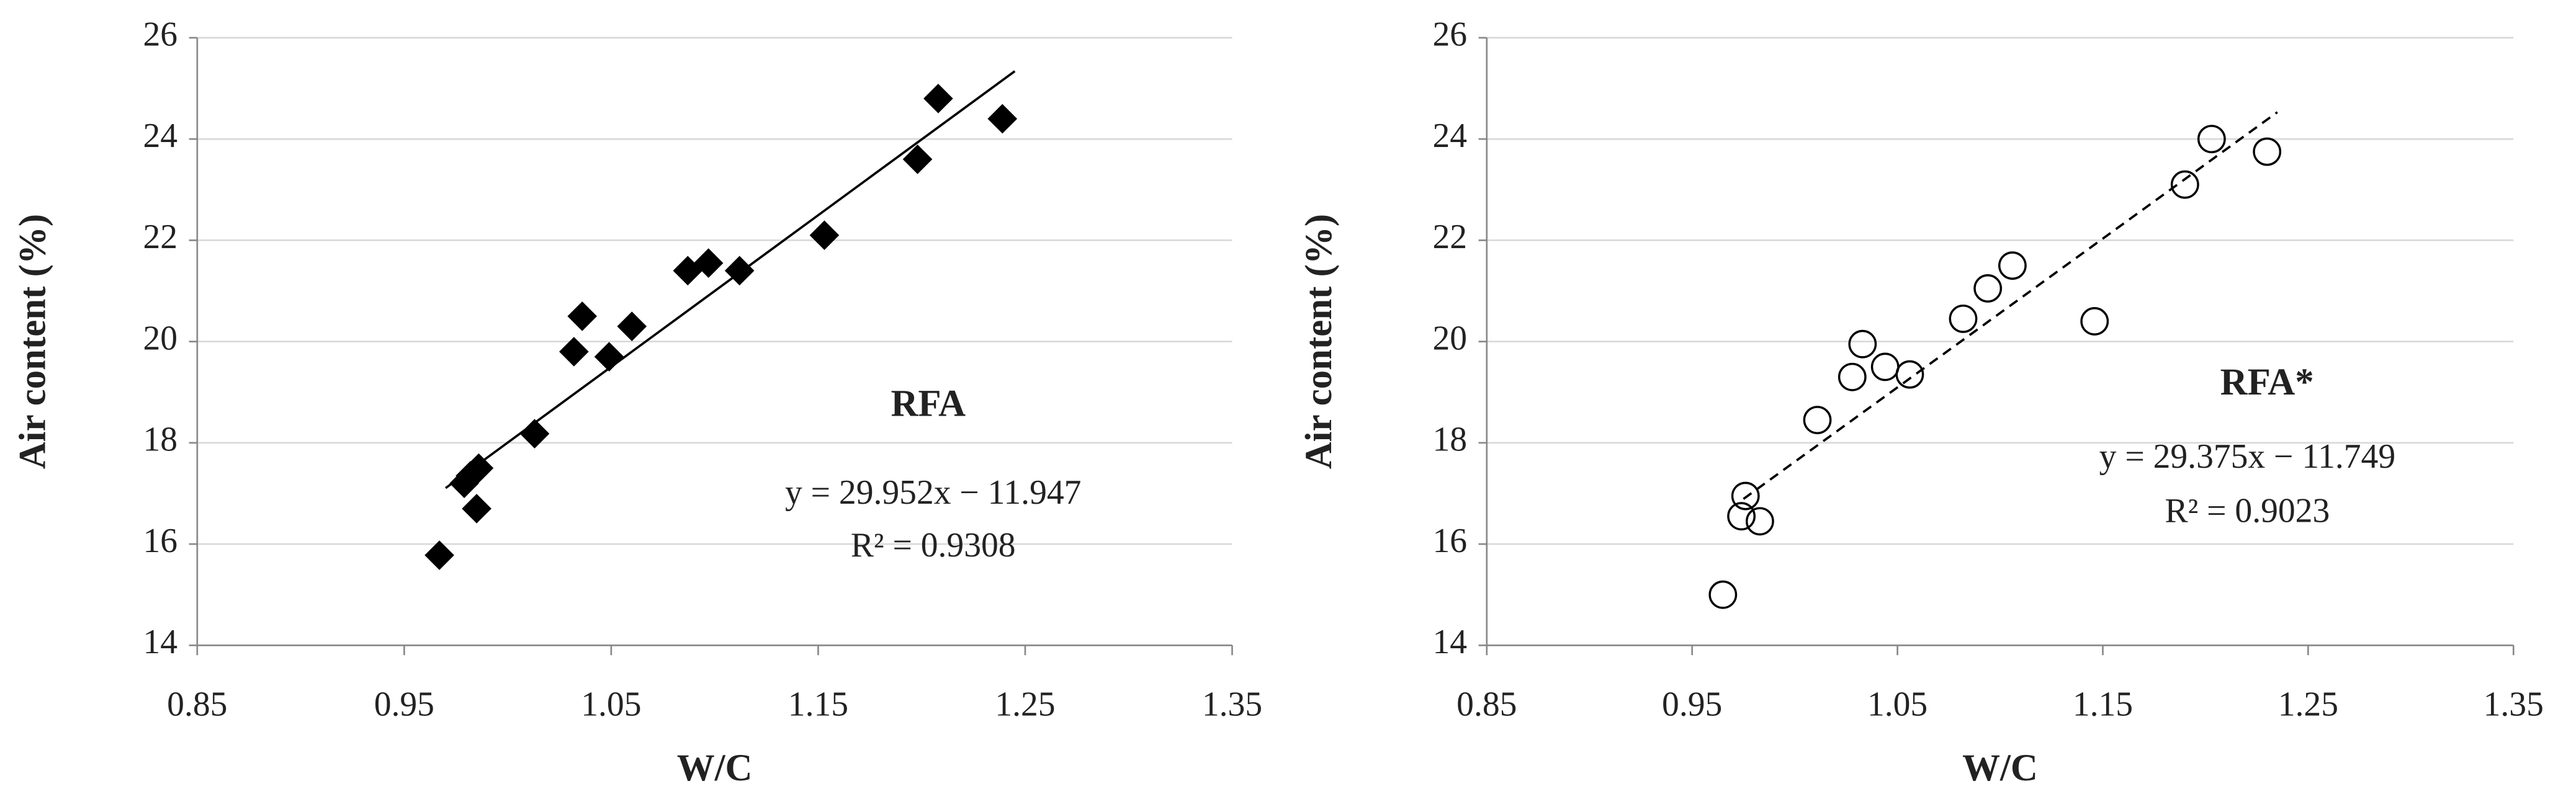 Image resolution: width=2576 pixels, height=812 pixels. I want to click on annotation: R² = 0.9308, so click(934, 545).